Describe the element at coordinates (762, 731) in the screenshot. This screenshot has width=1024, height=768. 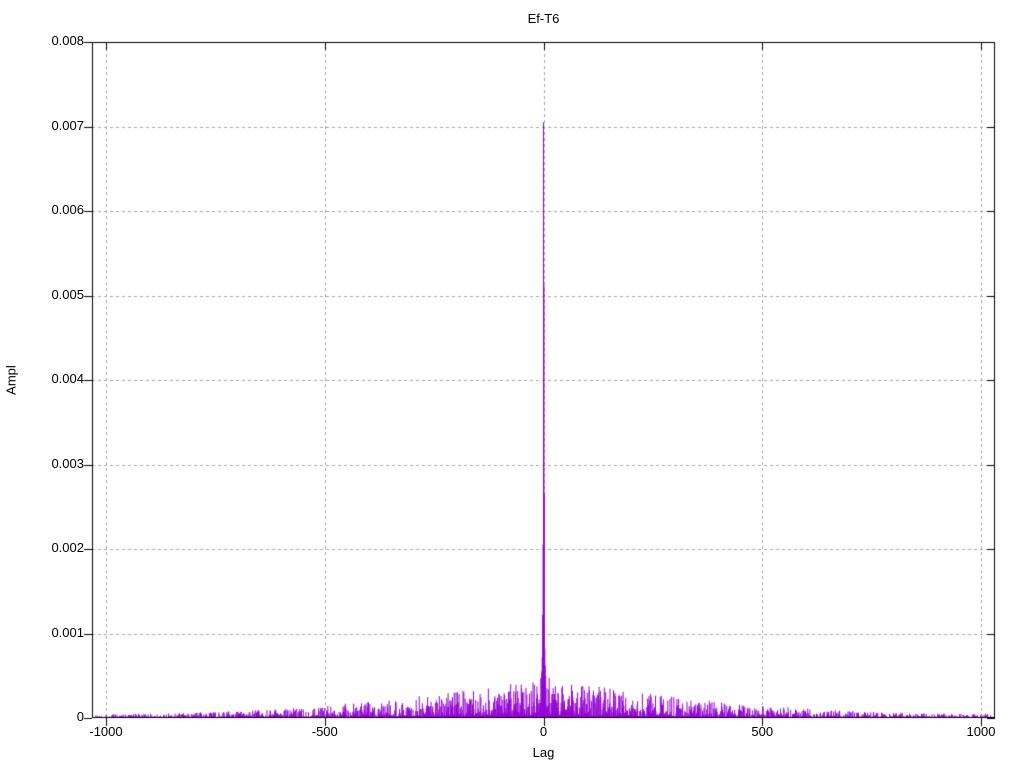
I see `x-tick-label: 500` at that location.